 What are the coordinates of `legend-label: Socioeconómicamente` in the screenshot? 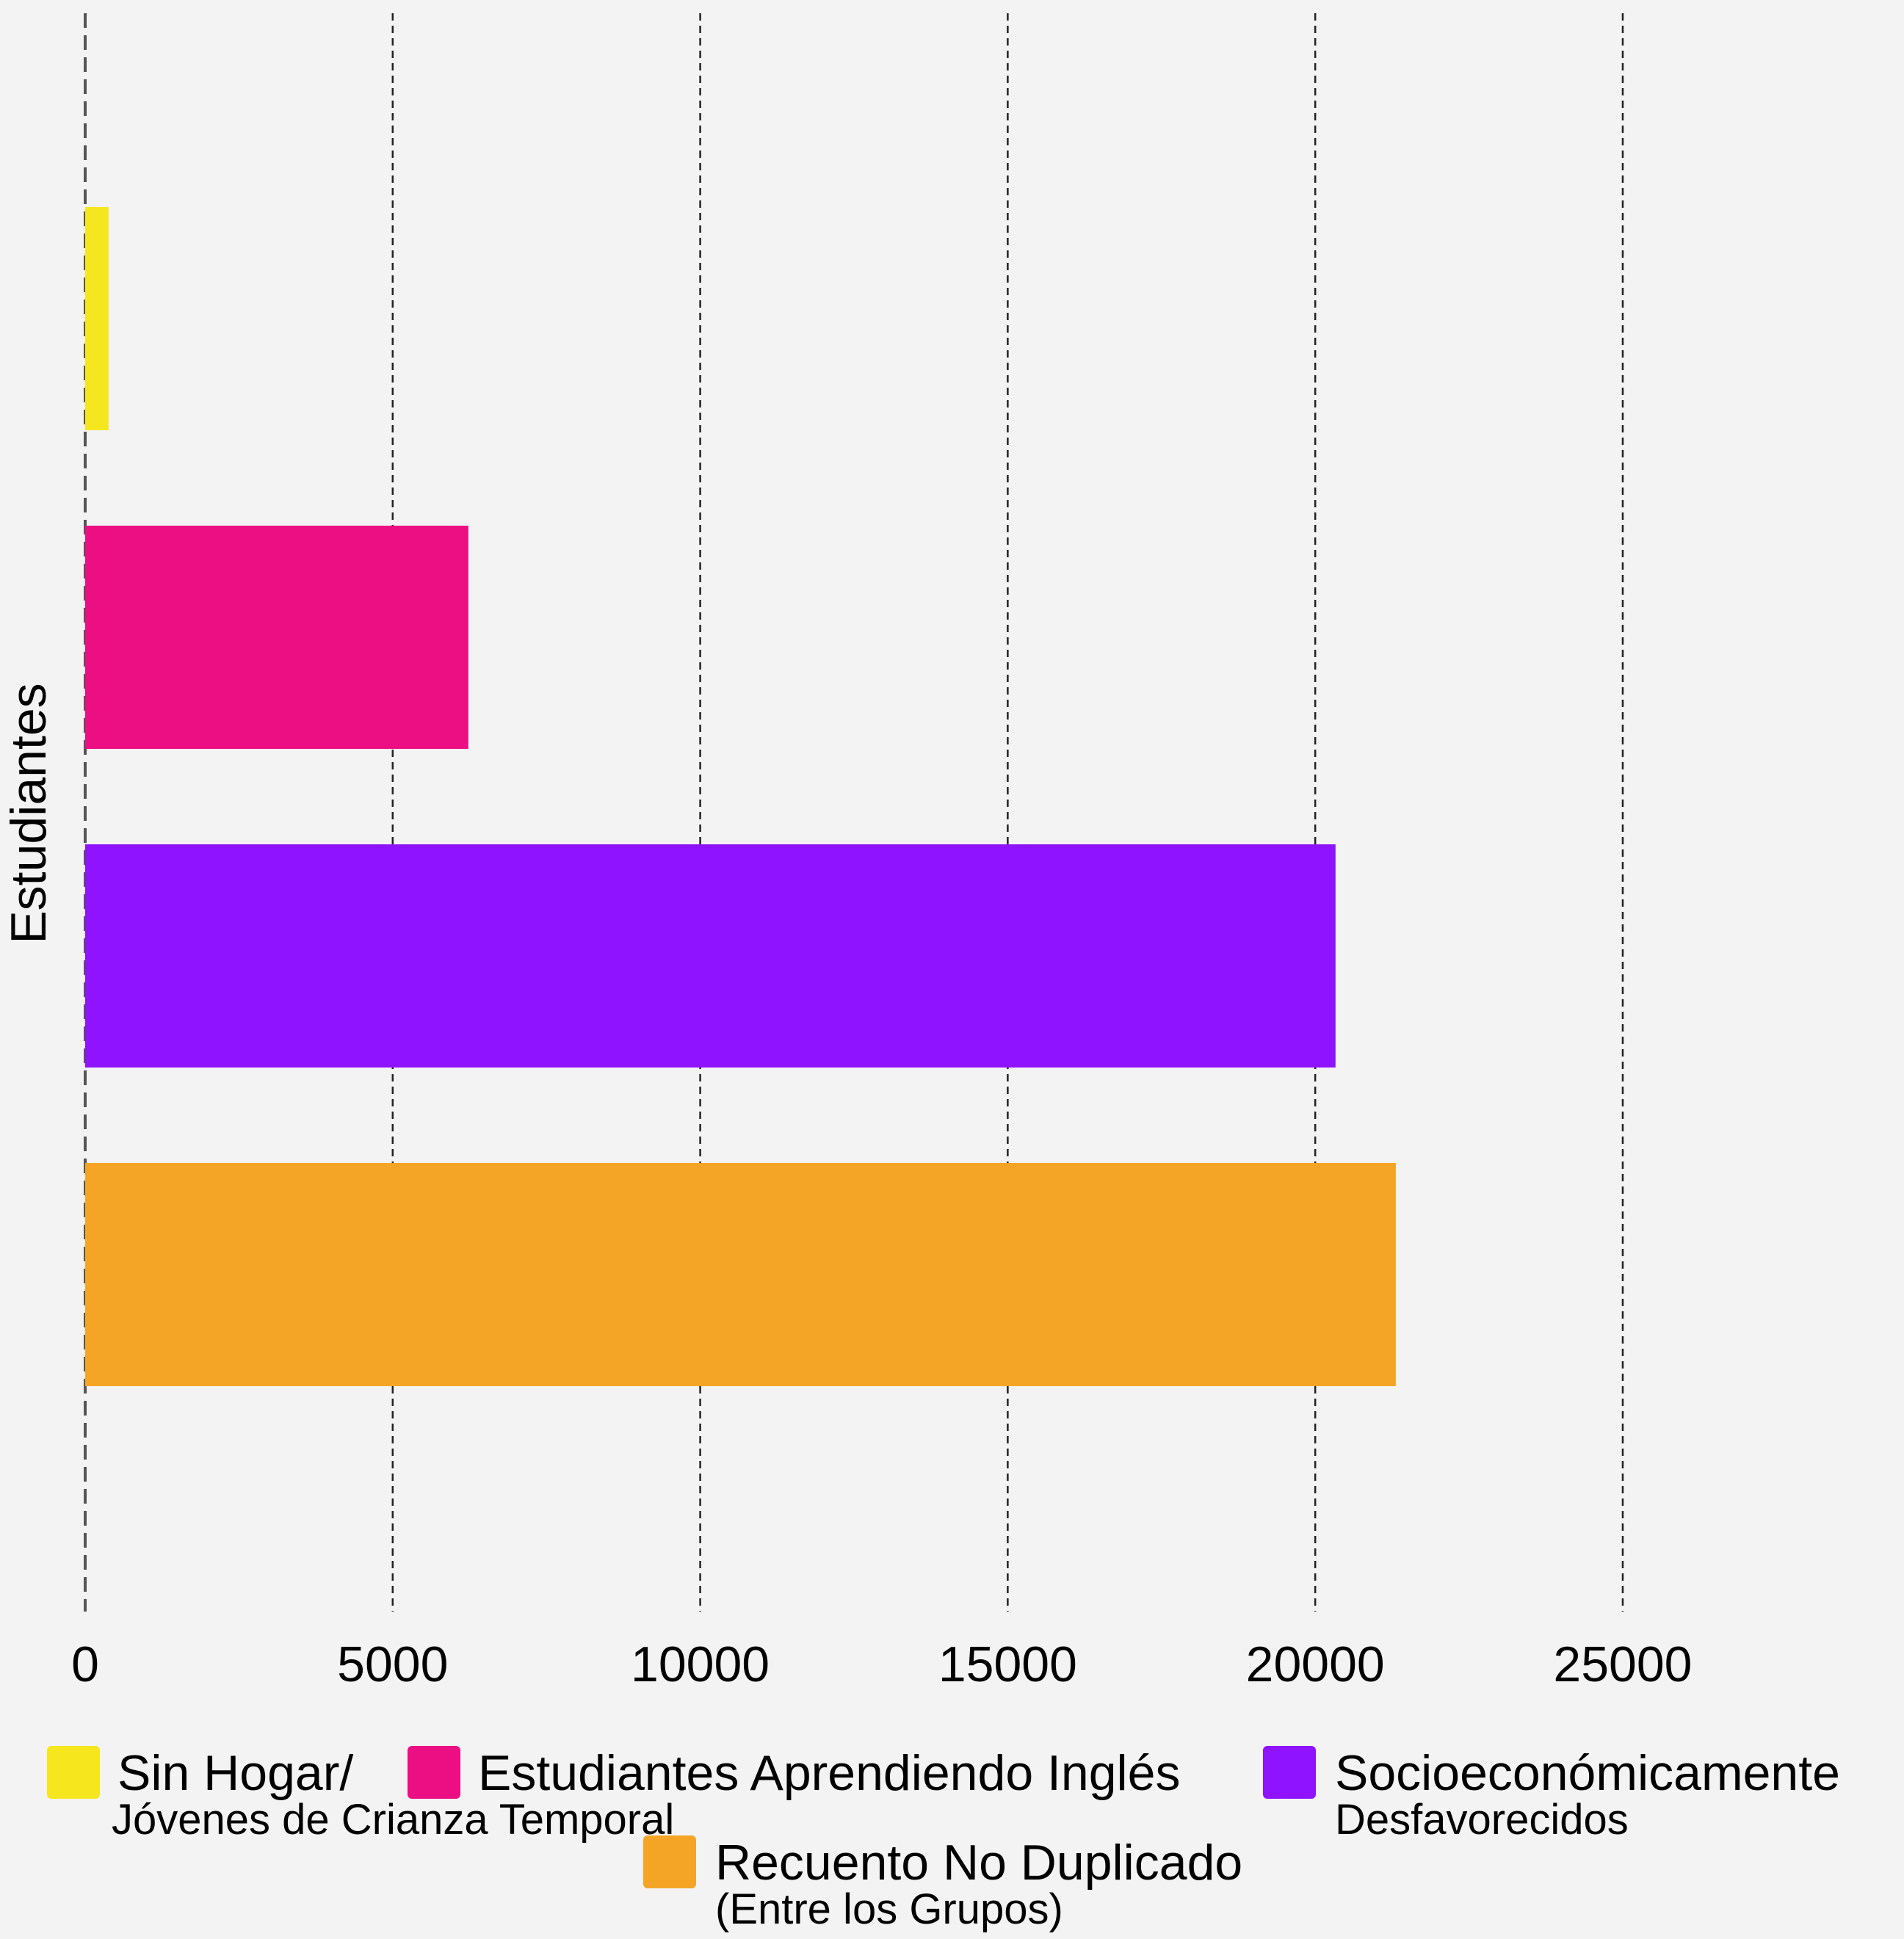 It's located at (1587, 1773).